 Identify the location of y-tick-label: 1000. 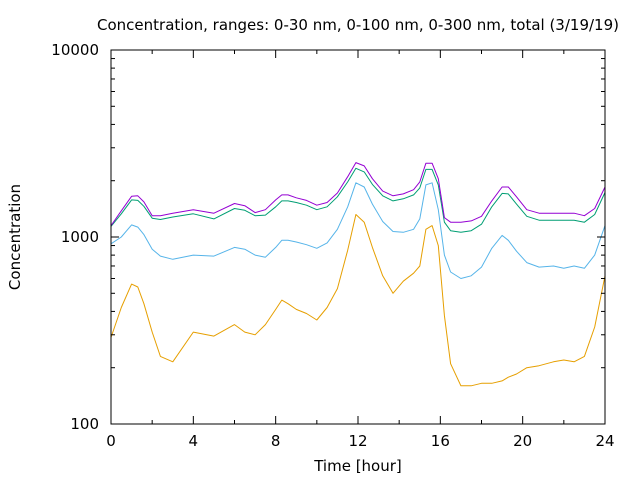
(80, 237).